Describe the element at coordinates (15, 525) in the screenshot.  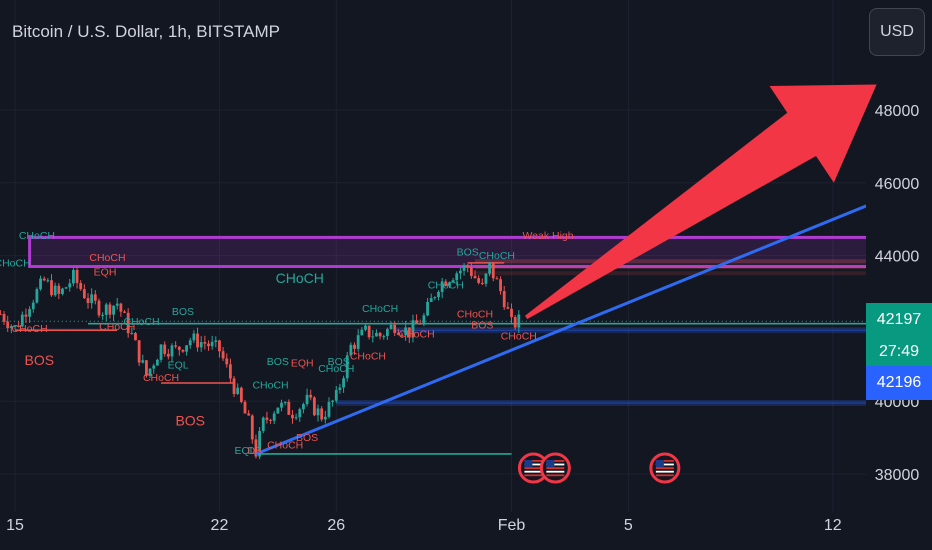
I see `time-tick-label: 15` at that location.